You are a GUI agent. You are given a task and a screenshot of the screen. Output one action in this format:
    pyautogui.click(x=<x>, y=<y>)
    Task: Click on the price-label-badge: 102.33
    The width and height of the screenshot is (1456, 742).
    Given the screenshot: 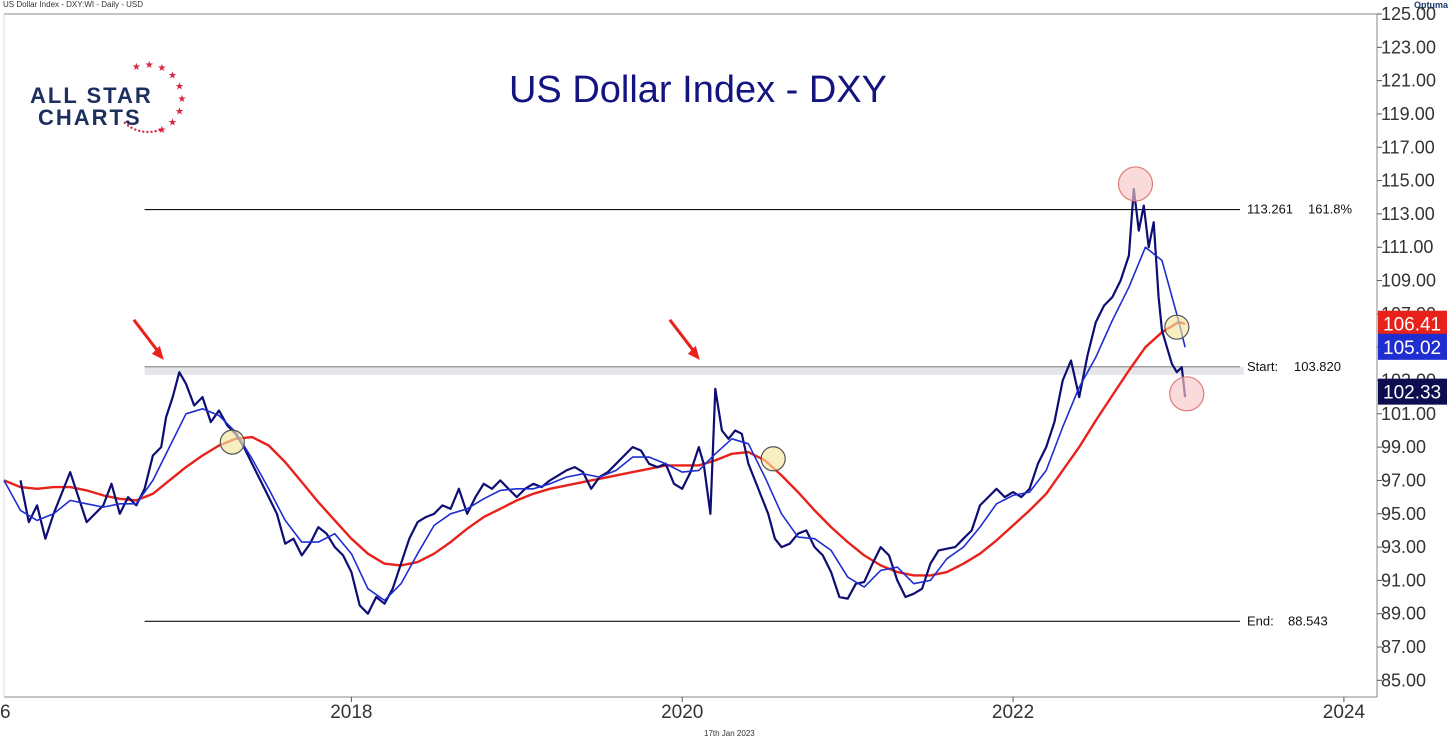 What is the action you would take?
    pyautogui.click(x=1412, y=391)
    